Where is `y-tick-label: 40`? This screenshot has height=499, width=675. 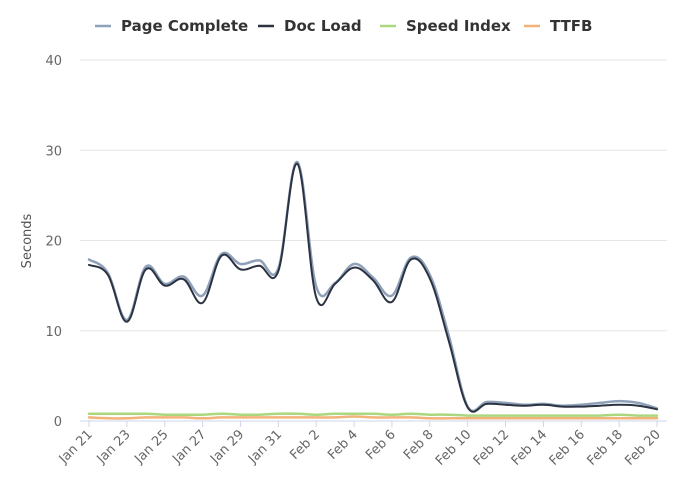 y-tick-label: 40 is located at coordinates (53, 61).